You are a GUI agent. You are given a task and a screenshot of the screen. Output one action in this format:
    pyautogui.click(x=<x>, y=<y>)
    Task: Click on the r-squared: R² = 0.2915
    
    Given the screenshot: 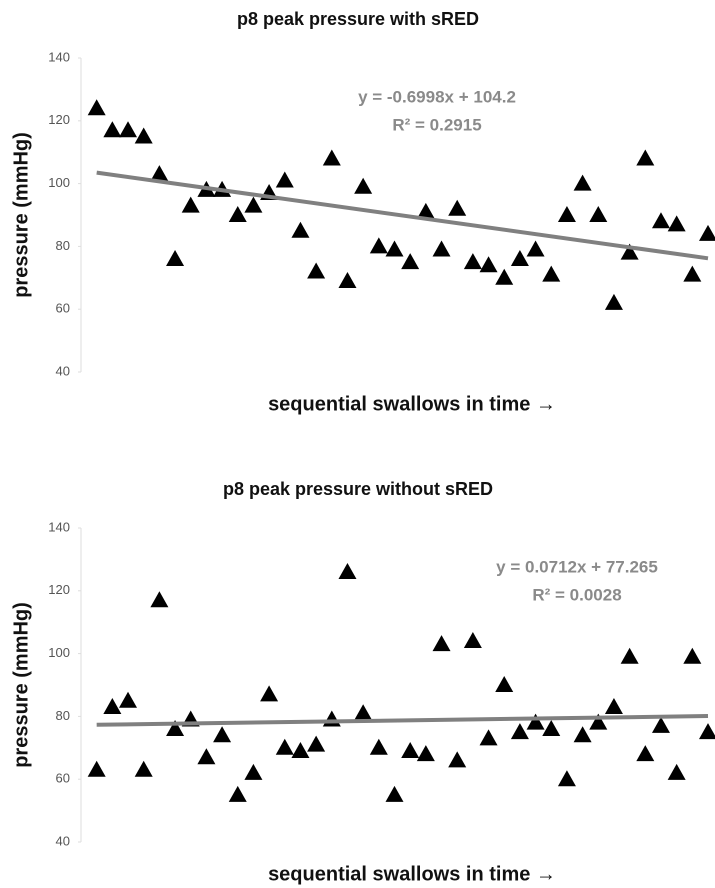 What is the action you would take?
    pyautogui.click(x=436, y=124)
    